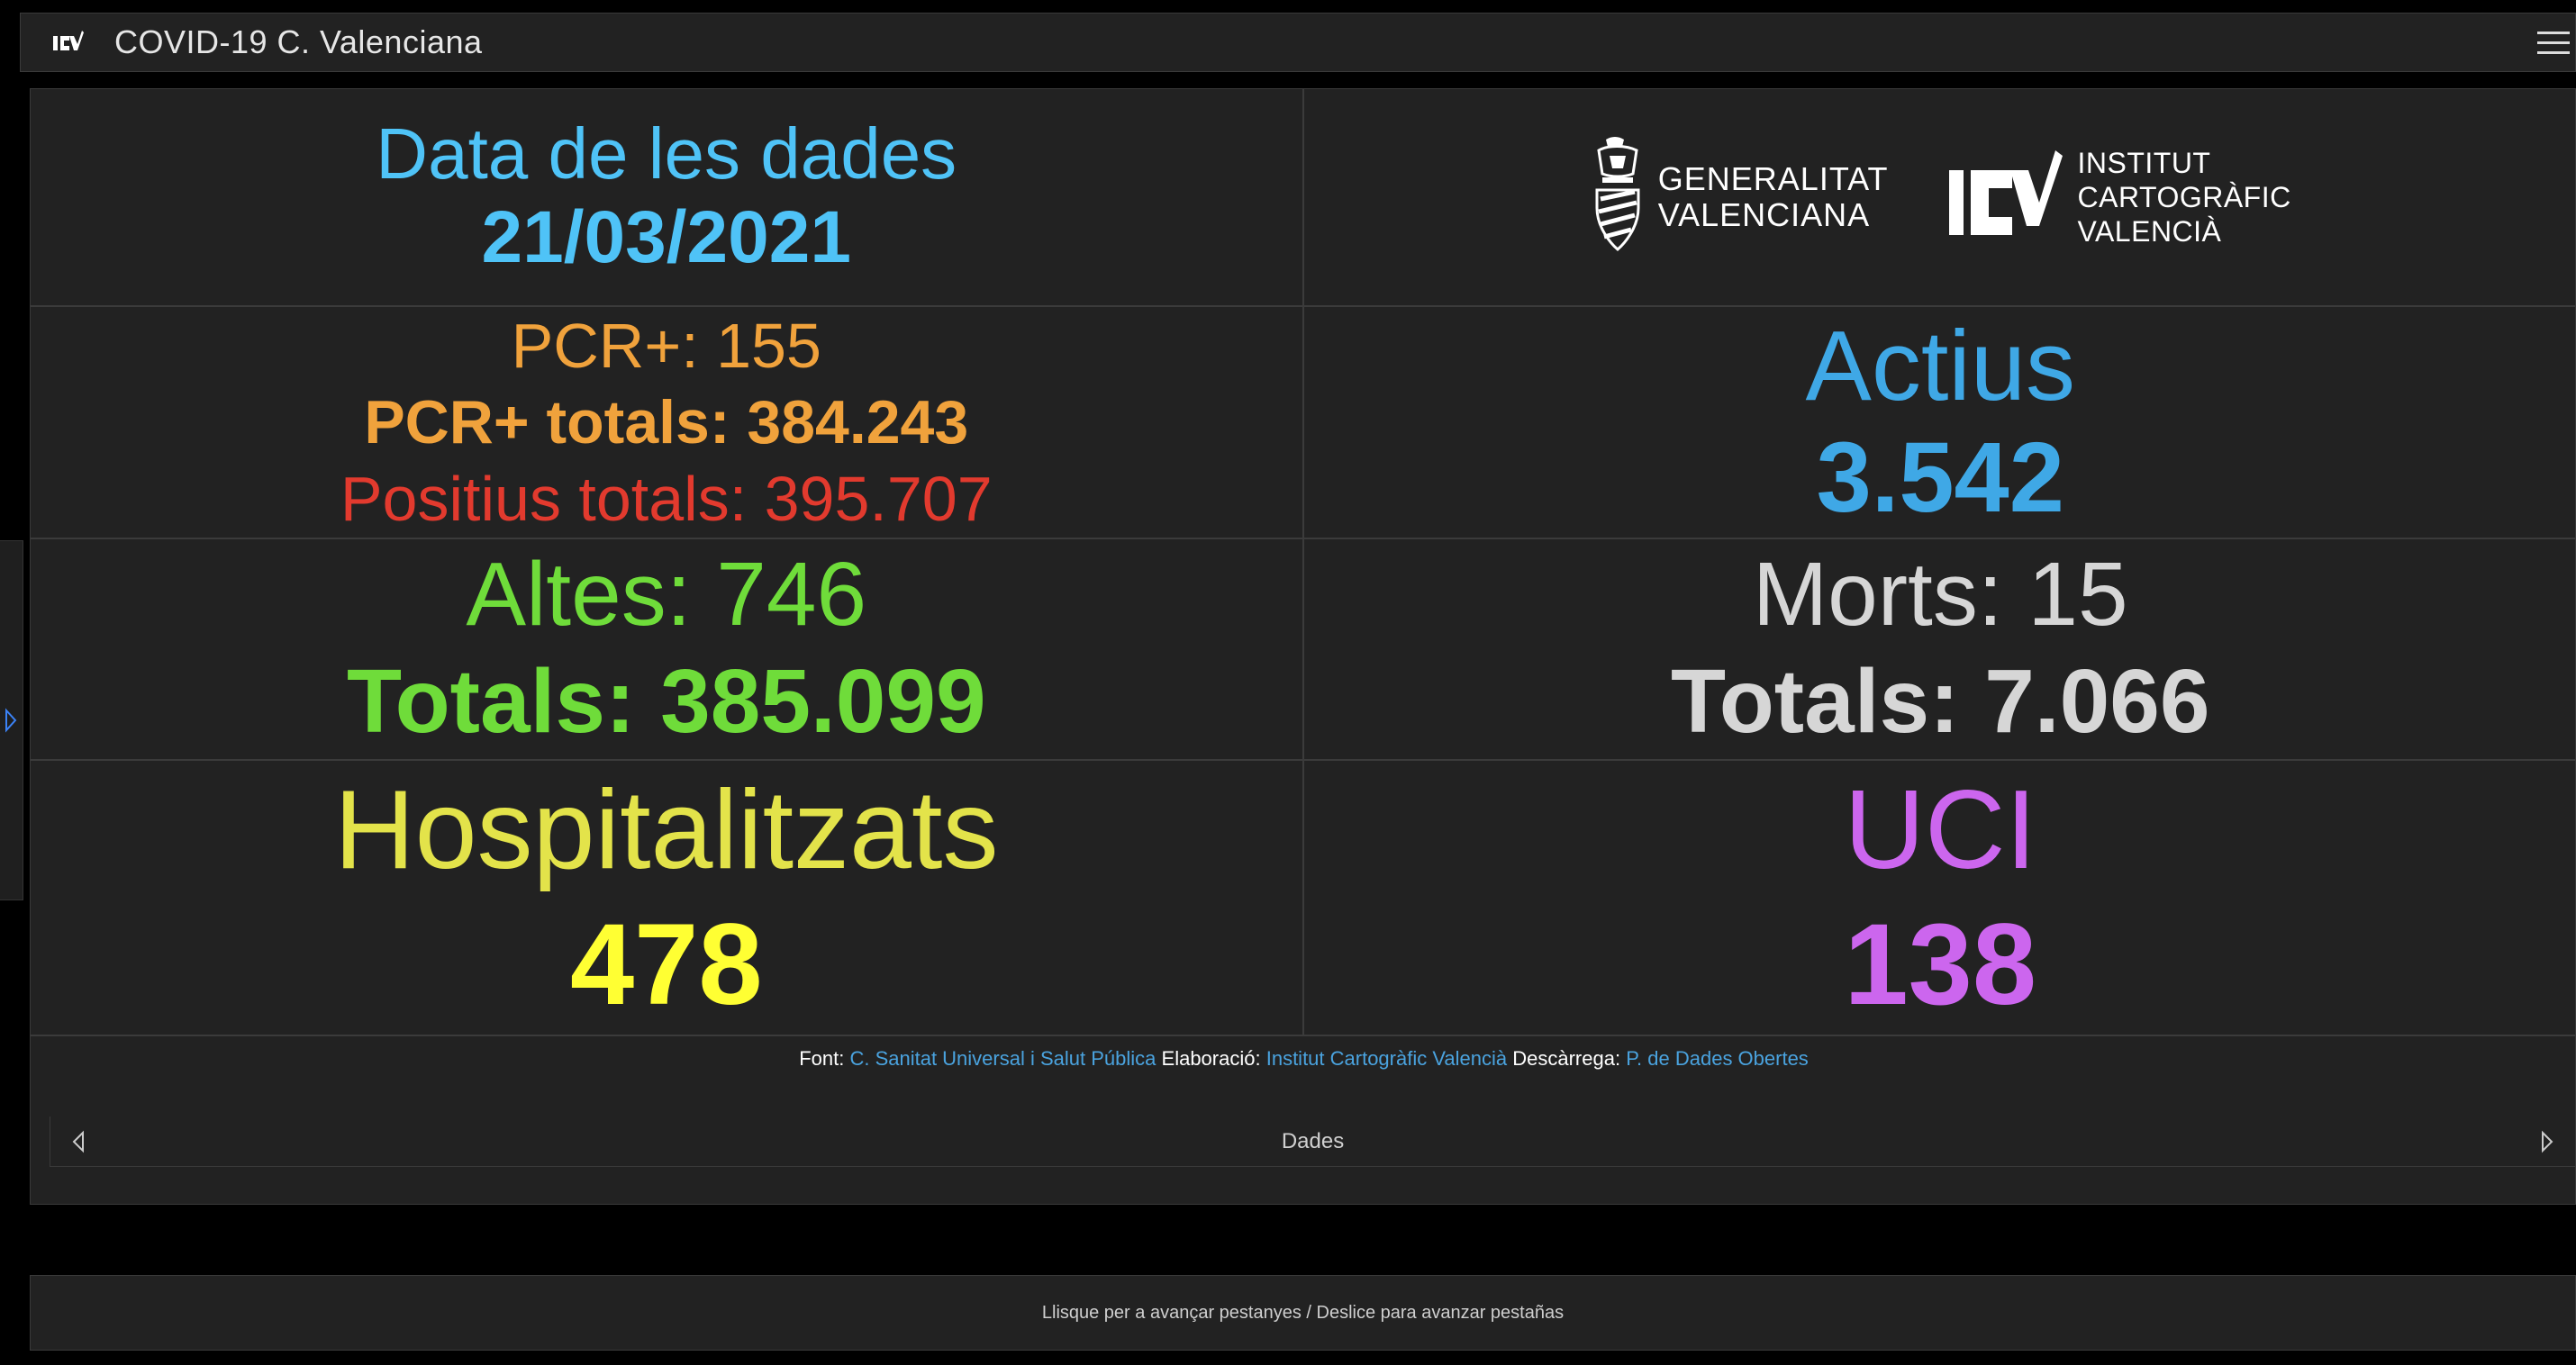 The image size is (2576, 1365). I want to click on positives-total: Positius totals: 395.707, so click(666, 499).